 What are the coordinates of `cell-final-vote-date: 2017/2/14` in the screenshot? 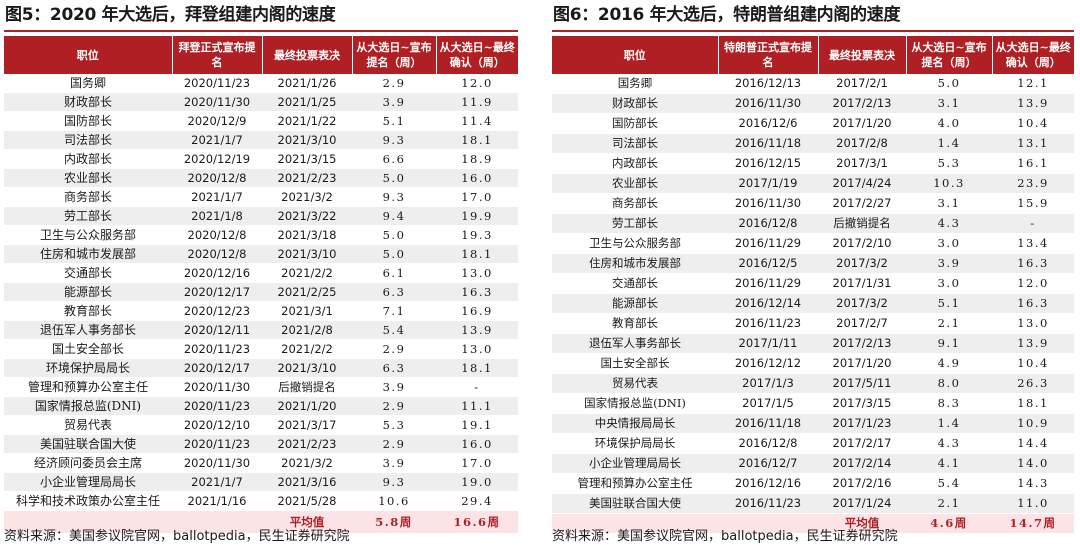 It's located at (862, 463).